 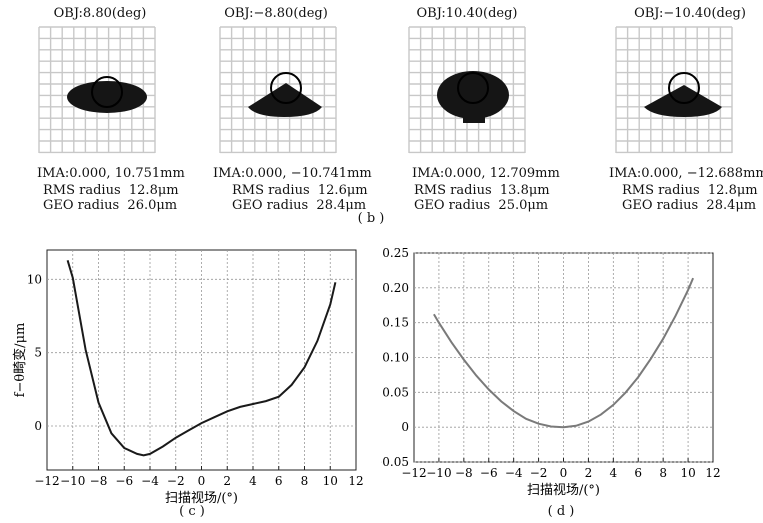 I want to click on y-tick-label: 0.25, so click(x=395, y=253).